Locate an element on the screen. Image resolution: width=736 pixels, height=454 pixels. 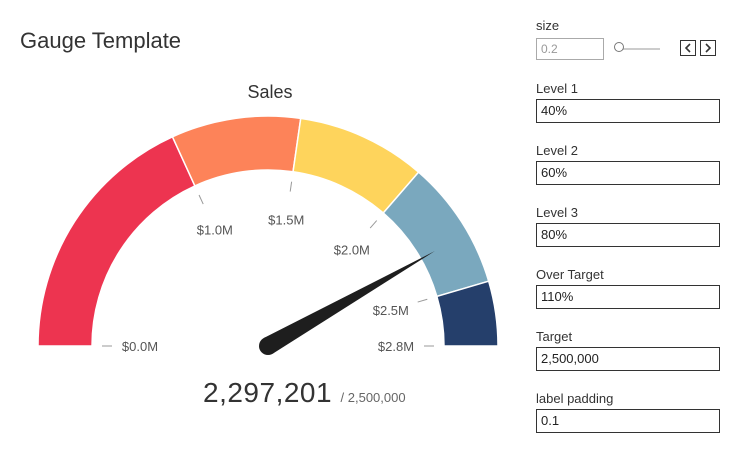
chart-title: Sales is located at coordinates (270, 92).